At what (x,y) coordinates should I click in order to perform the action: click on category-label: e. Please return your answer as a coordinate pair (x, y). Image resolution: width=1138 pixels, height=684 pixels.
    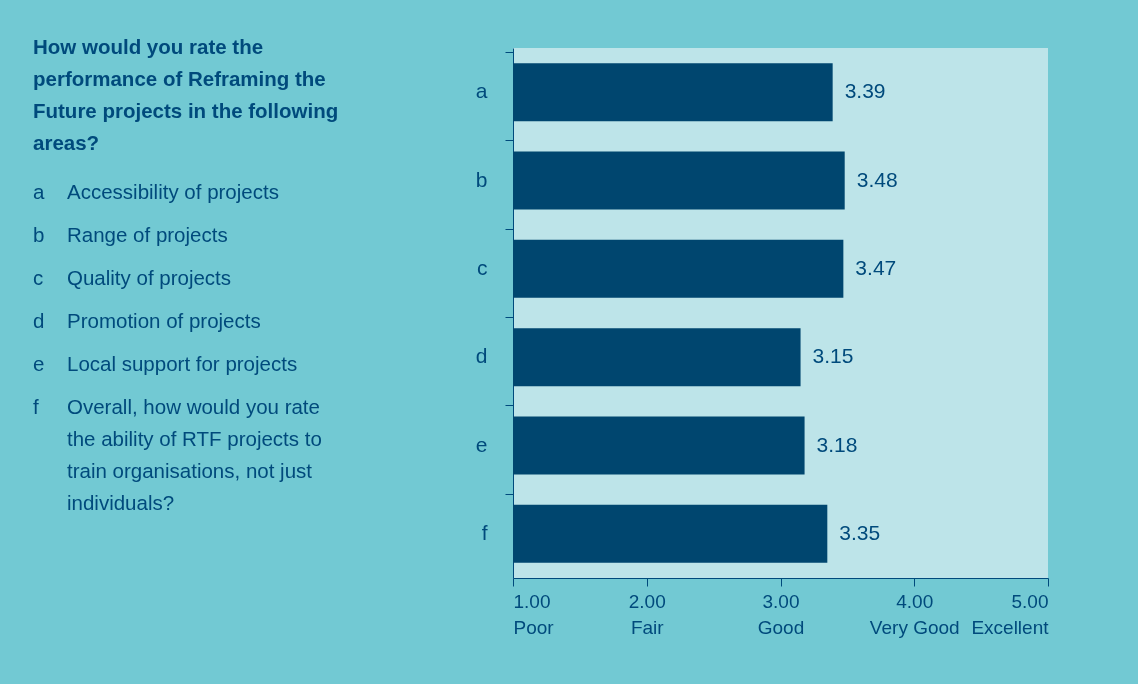
    Looking at the image, I should click on (39, 363).